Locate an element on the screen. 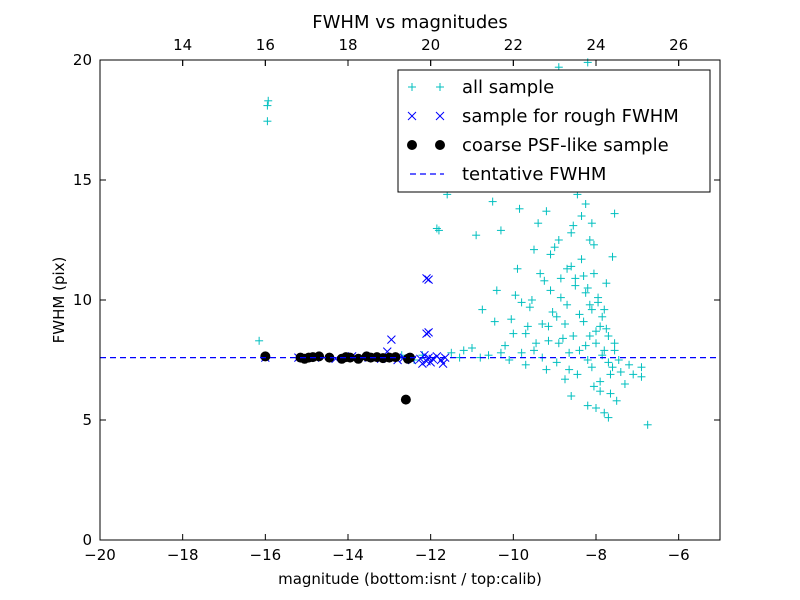 The image size is (800, 600). top-tick-label: 24 is located at coordinates (595, 45).